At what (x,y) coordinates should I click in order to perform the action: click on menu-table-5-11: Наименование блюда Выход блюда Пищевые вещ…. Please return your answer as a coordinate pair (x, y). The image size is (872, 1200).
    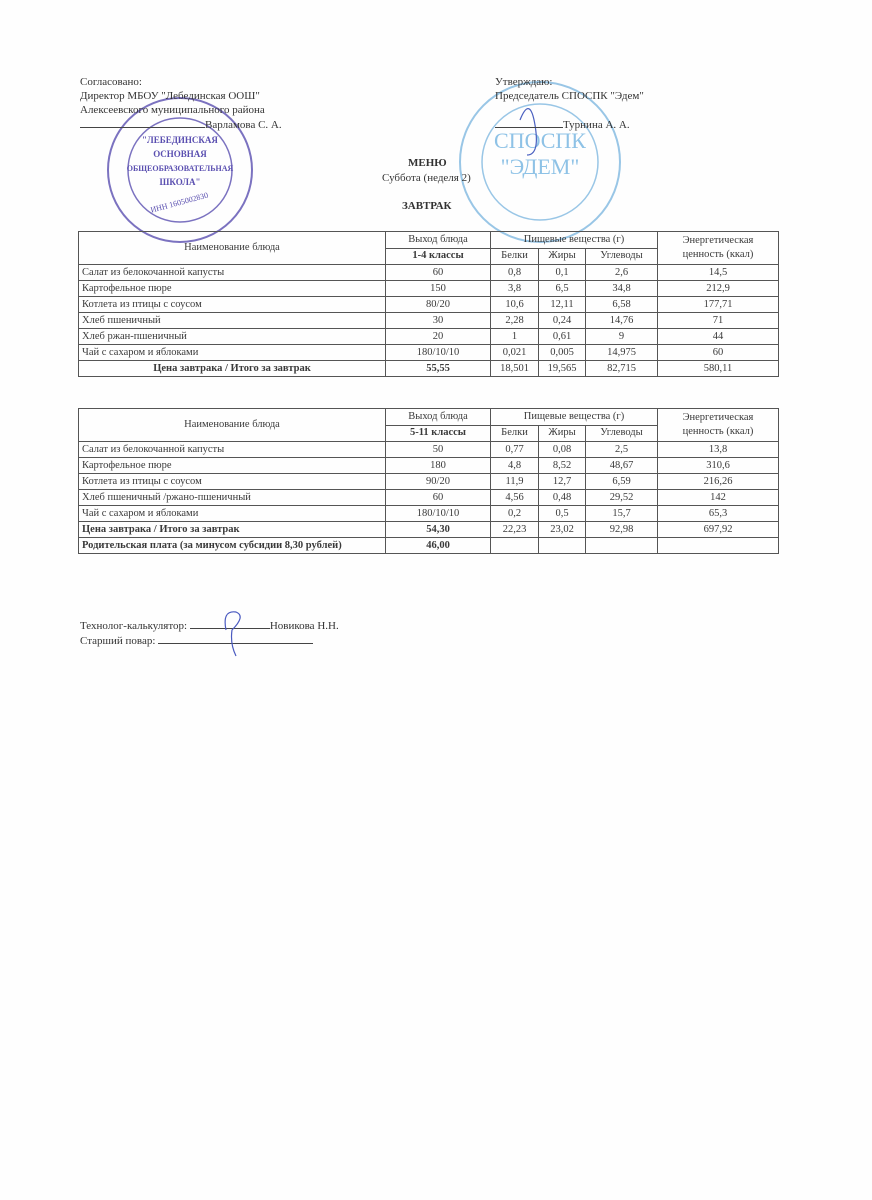
    Looking at the image, I should click on (428, 481).